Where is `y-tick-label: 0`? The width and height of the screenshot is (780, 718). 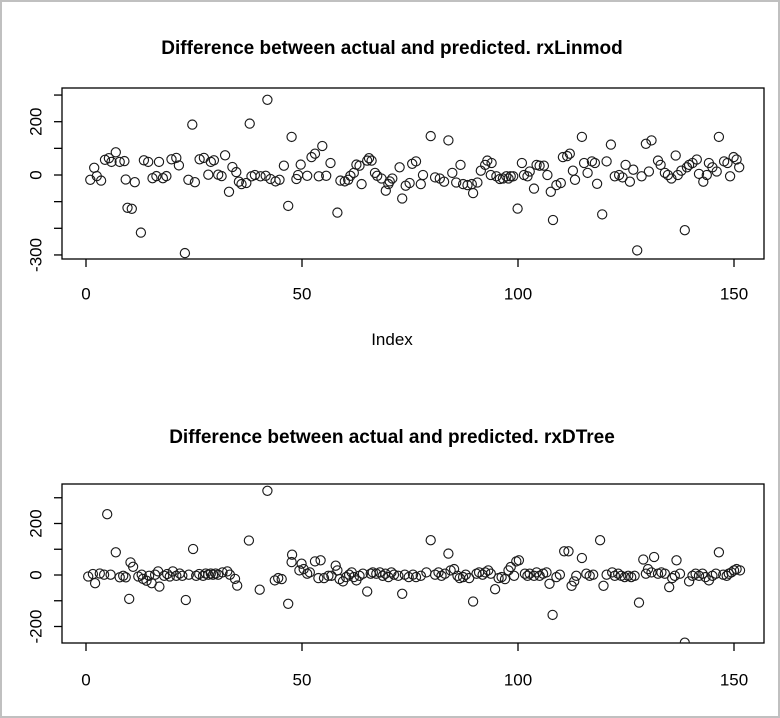
y-tick-label: 0 is located at coordinates (36, 174).